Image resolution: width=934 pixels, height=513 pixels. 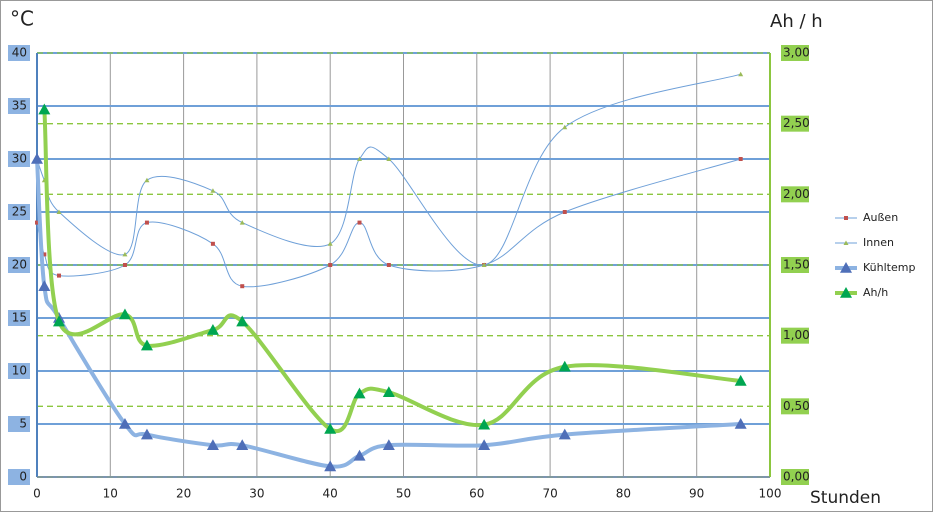 I want to click on y-tick-label: 25, so click(x=19, y=212).